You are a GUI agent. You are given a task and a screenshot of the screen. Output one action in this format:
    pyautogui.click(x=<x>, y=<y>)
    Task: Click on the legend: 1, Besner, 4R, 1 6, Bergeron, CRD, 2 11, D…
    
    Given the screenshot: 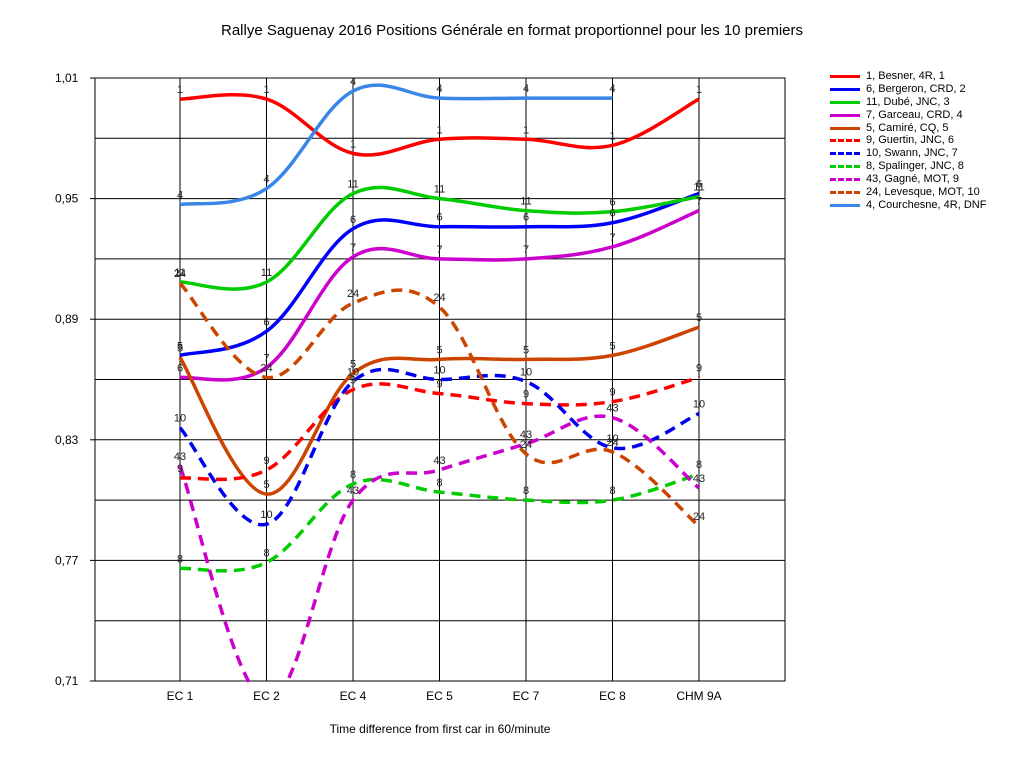 What is the action you would take?
    pyautogui.click(x=908, y=141)
    